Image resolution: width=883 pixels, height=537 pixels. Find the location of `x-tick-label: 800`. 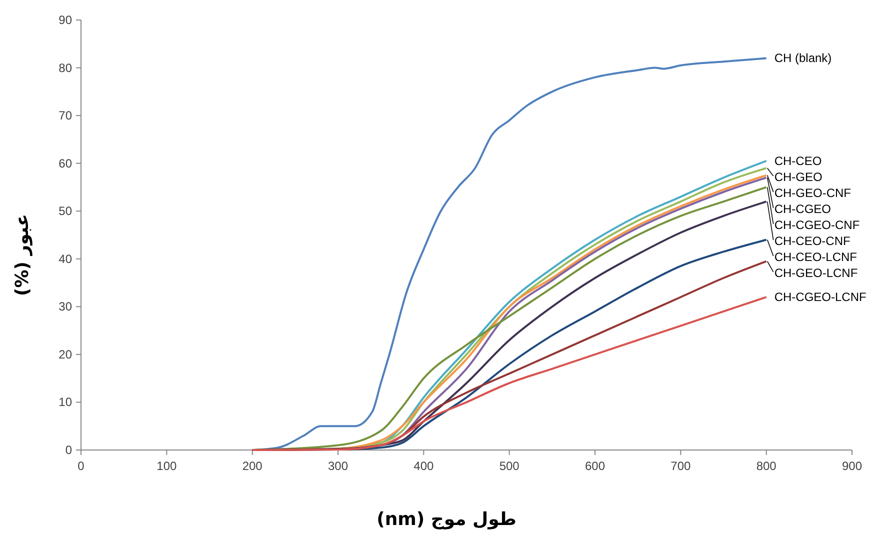

x-tick-label: 800 is located at coordinates (766, 466).